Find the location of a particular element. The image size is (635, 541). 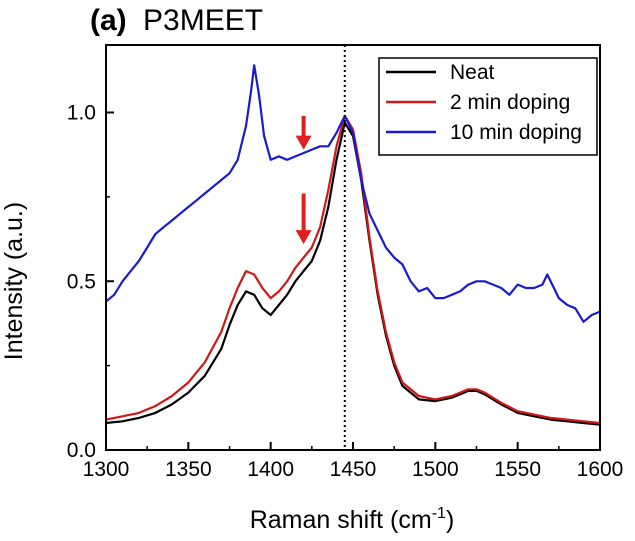

annotations is located at coordinates (320, 247).